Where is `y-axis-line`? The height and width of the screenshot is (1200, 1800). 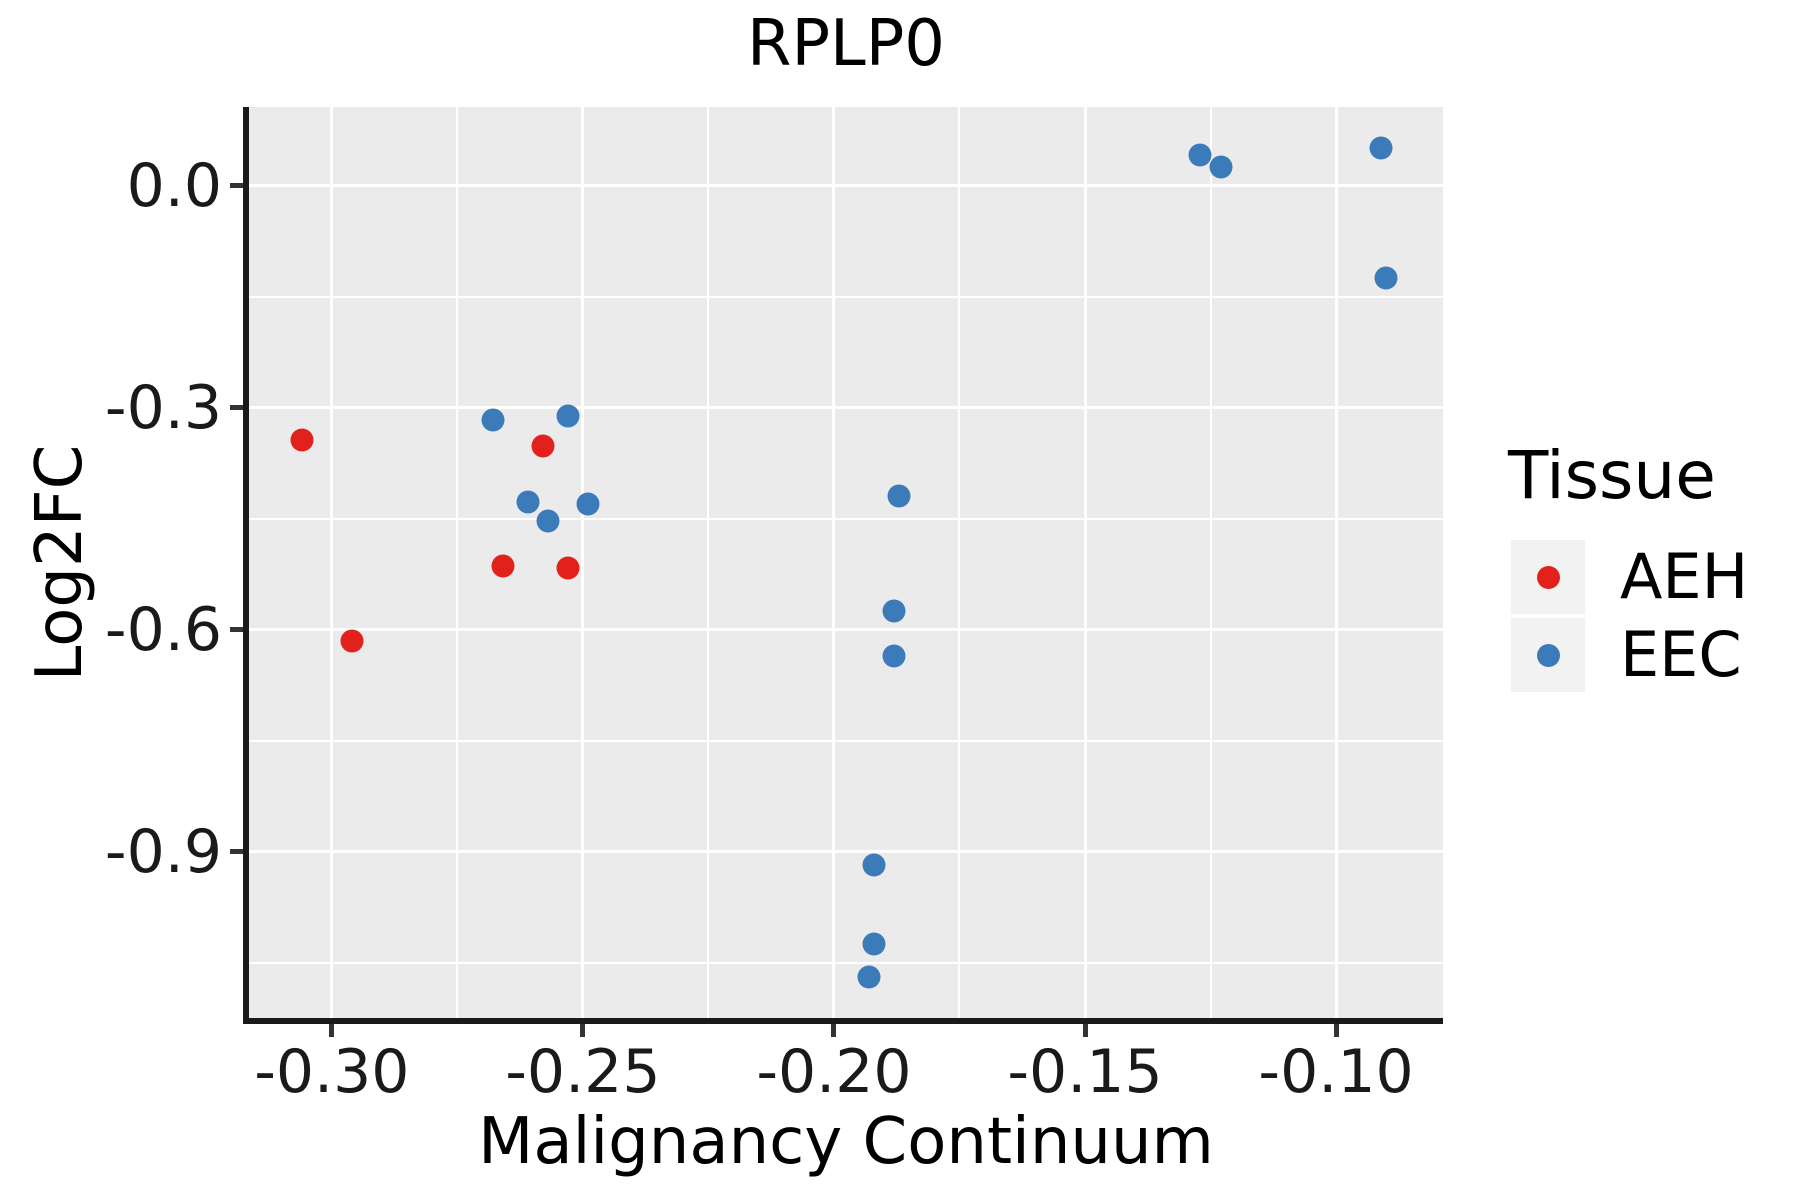
y-axis-line is located at coordinates (246, 565).